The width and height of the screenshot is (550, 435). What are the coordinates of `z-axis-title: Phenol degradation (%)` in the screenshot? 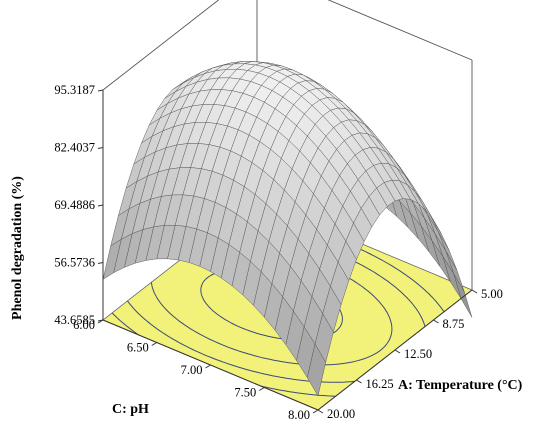 It's located at (17, 248).